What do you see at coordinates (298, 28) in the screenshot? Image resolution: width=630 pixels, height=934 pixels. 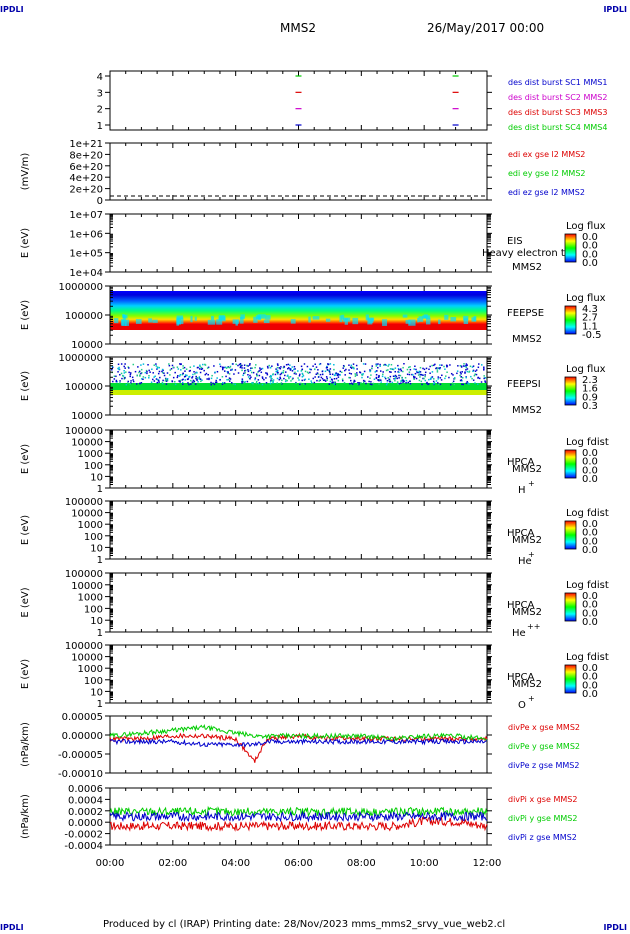 I see `mission-title: MMS2` at bounding box center [298, 28].